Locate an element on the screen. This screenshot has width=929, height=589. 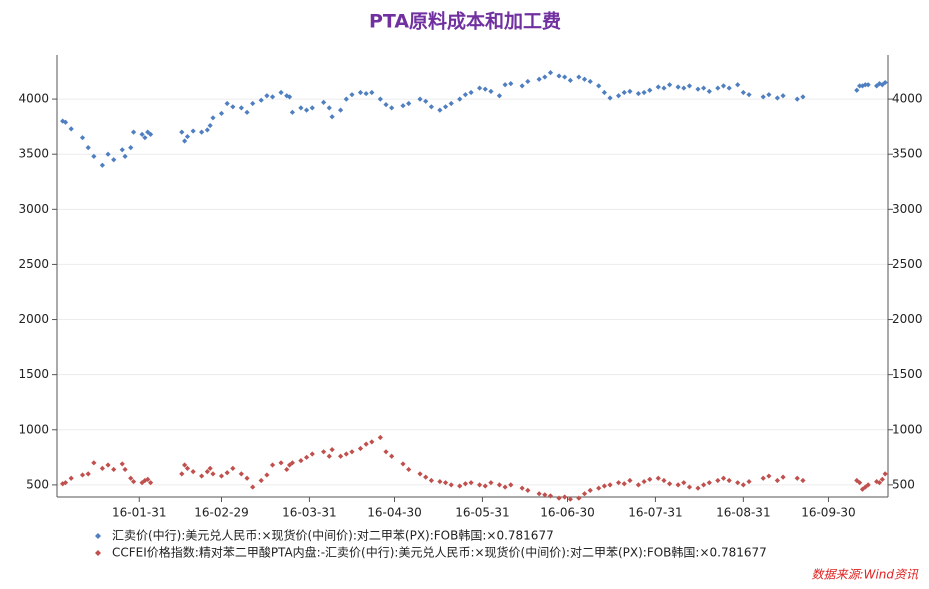
y-tick-label: 3500 is located at coordinates (33, 154).